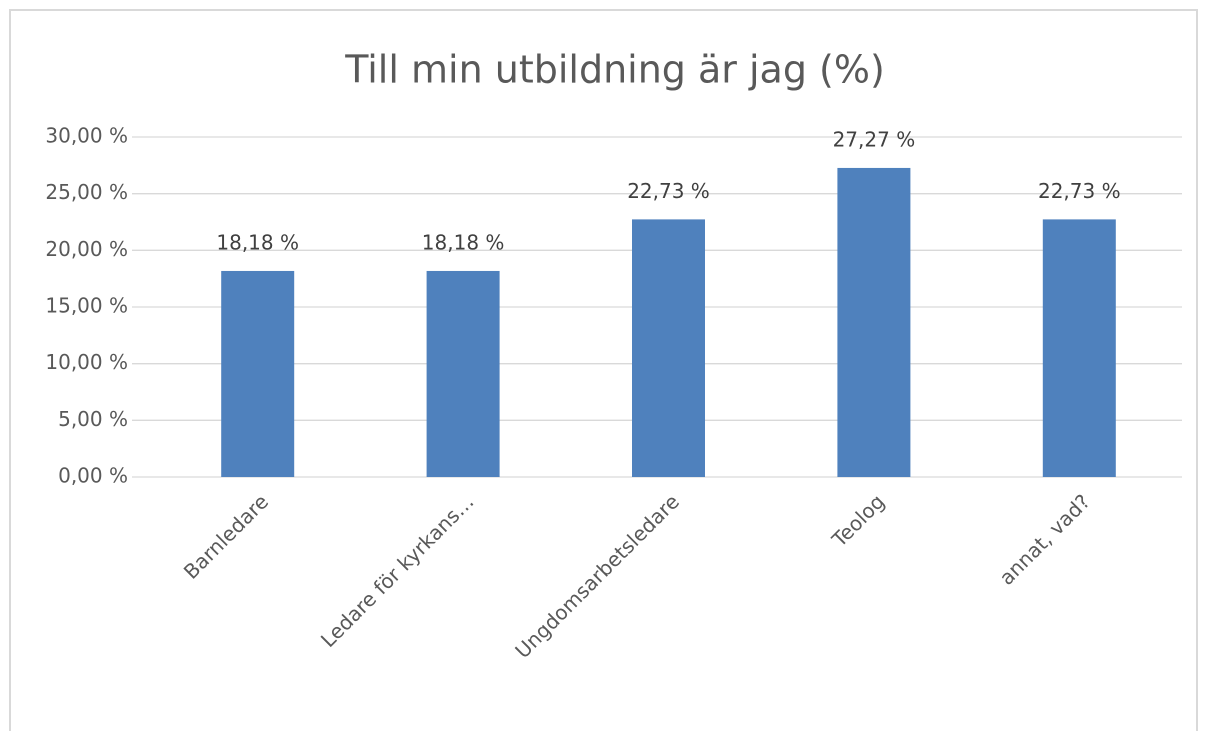 This screenshot has height=731, width=1208. I want to click on y-tick-label: 30,00 %, so click(86, 136).